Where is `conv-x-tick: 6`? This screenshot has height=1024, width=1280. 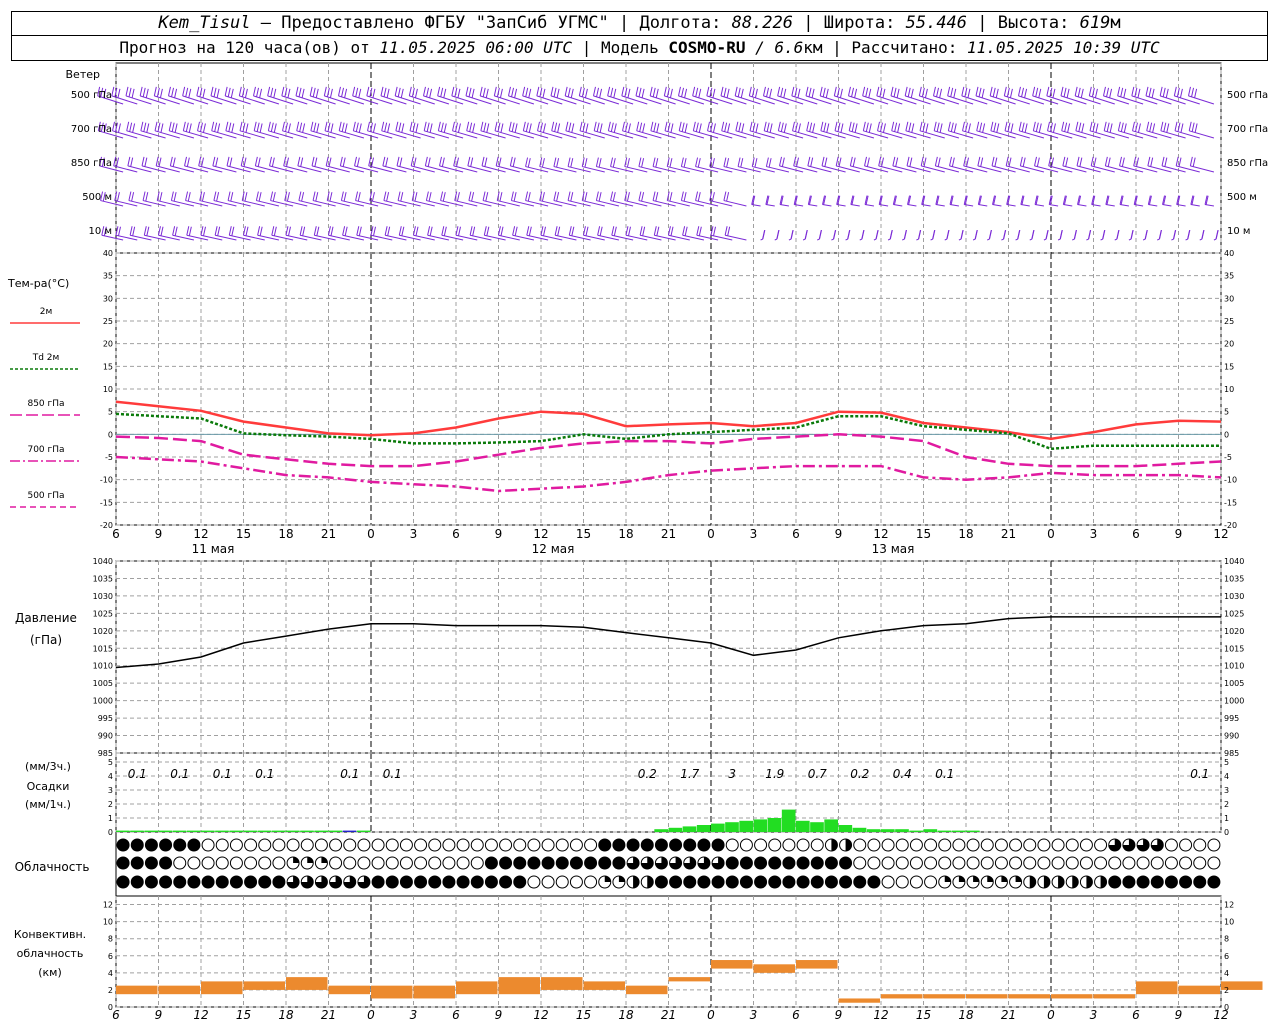
conv-x-tick: 6 is located at coordinates (116, 1015).